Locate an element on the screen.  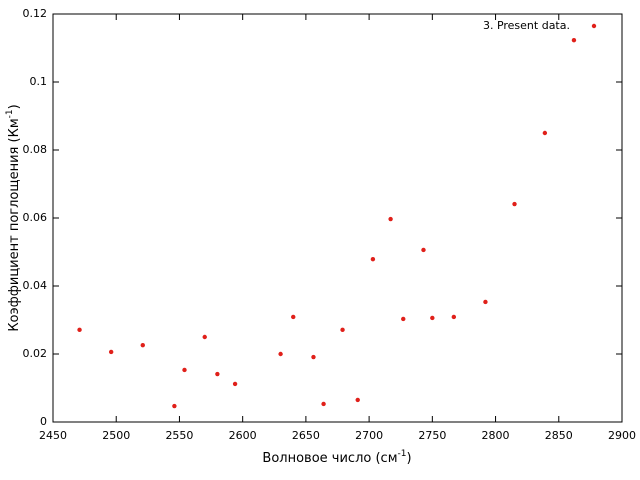
x-tick-label: 2450 is located at coordinates (53, 435).